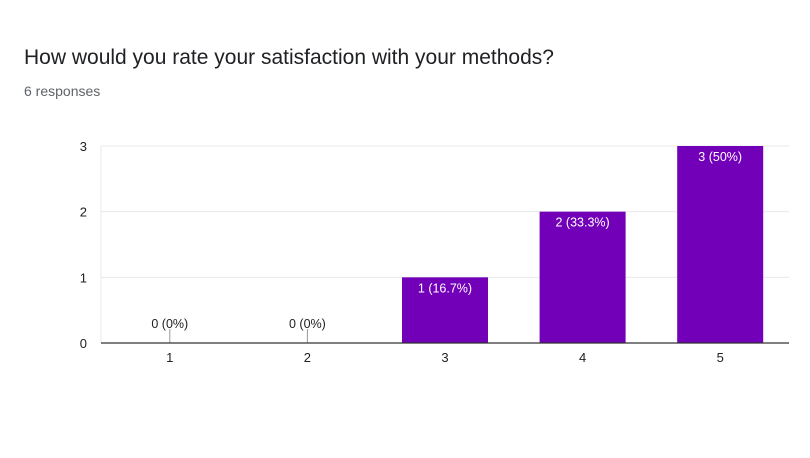 The image size is (810, 458). I want to click on x-tick-label: 2, so click(307, 357).